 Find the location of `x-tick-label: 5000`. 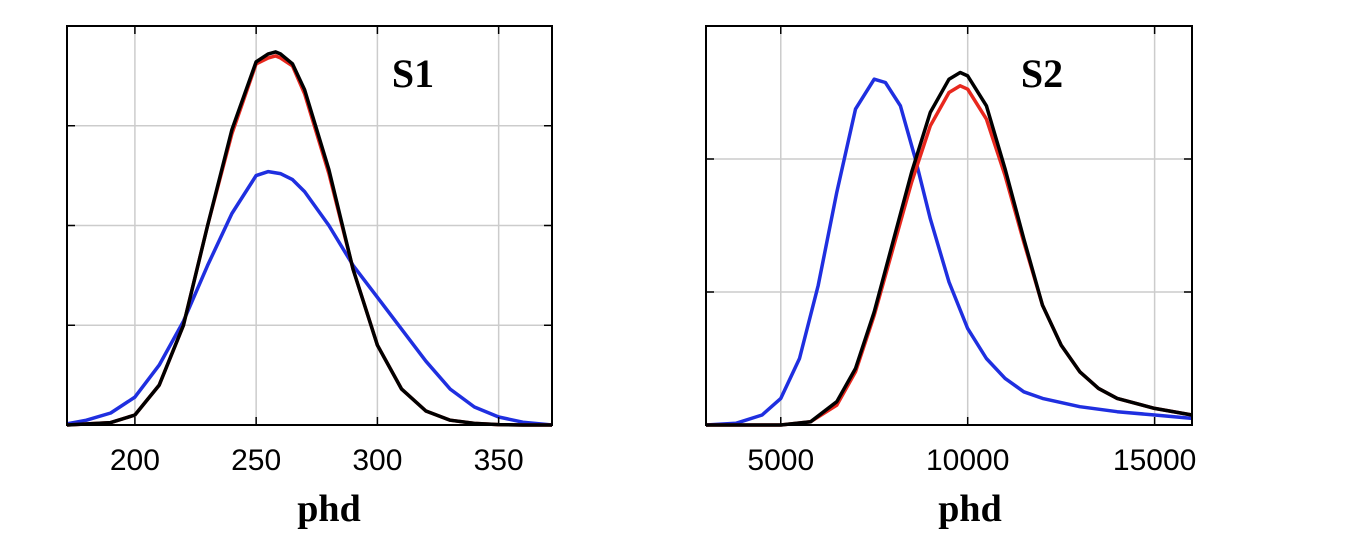

x-tick-label: 5000 is located at coordinates (780, 460).